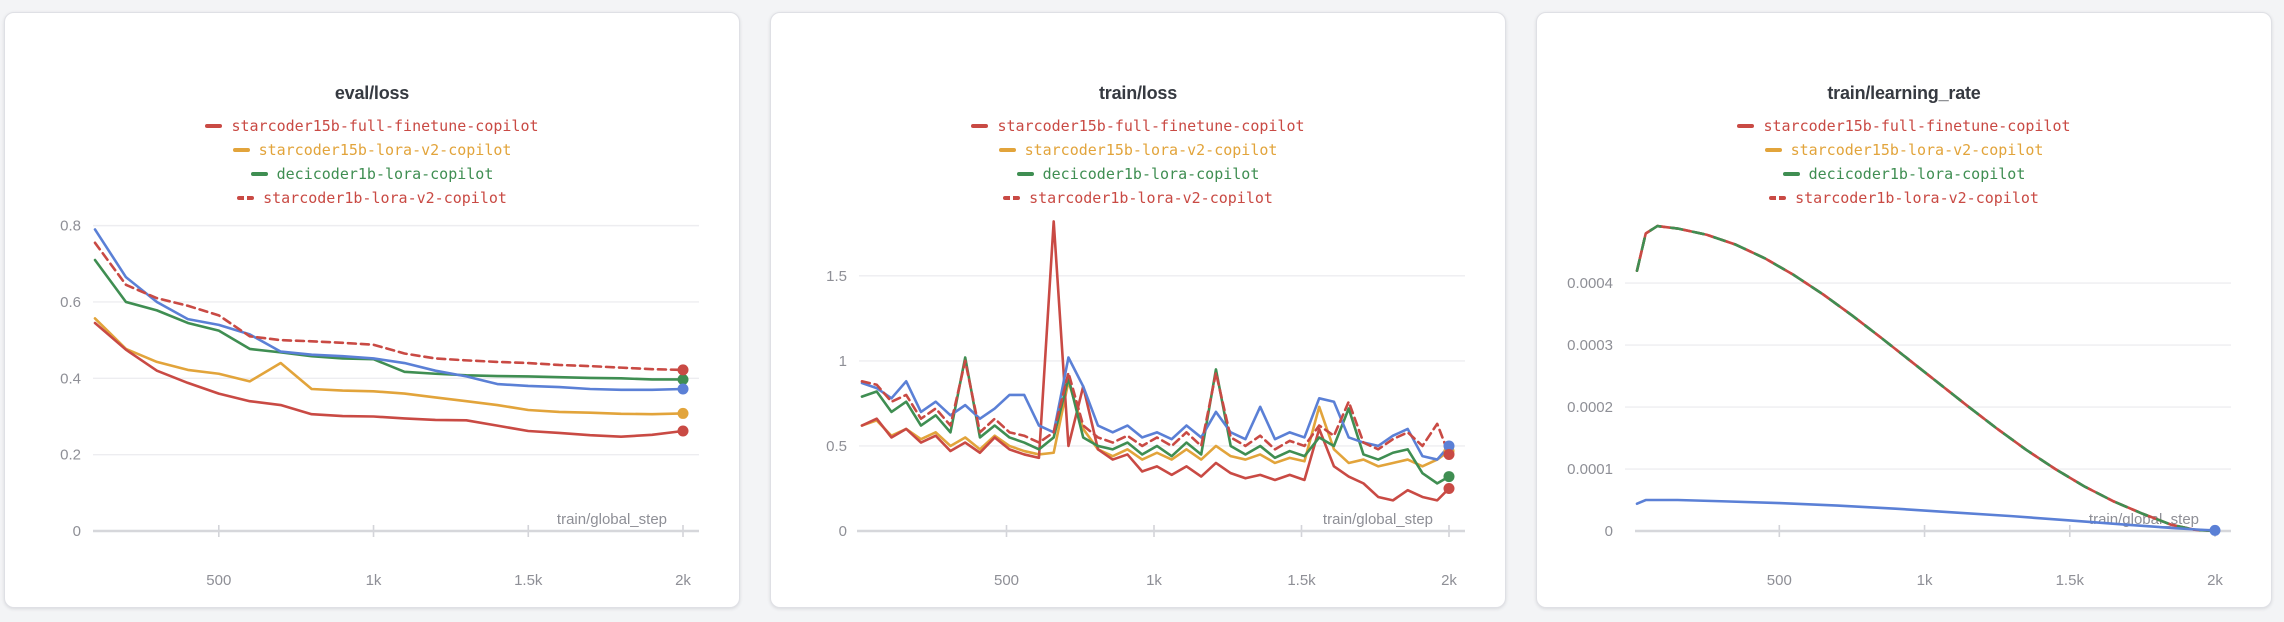  What do you see at coordinates (1590, 407) in the screenshot?
I see `y-tick-label: 0.0002` at bounding box center [1590, 407].